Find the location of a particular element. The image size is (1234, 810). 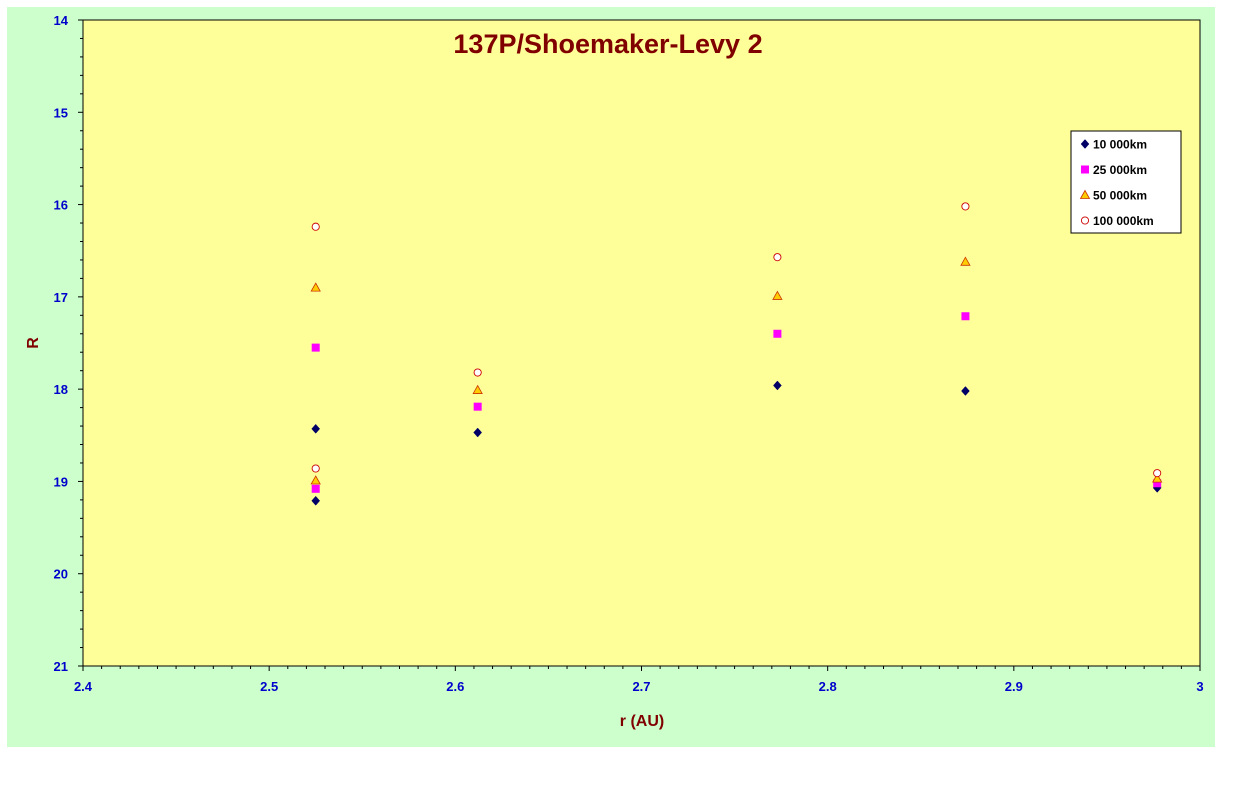

legend-label: 50 000km is located at coordinates (1120, 196).